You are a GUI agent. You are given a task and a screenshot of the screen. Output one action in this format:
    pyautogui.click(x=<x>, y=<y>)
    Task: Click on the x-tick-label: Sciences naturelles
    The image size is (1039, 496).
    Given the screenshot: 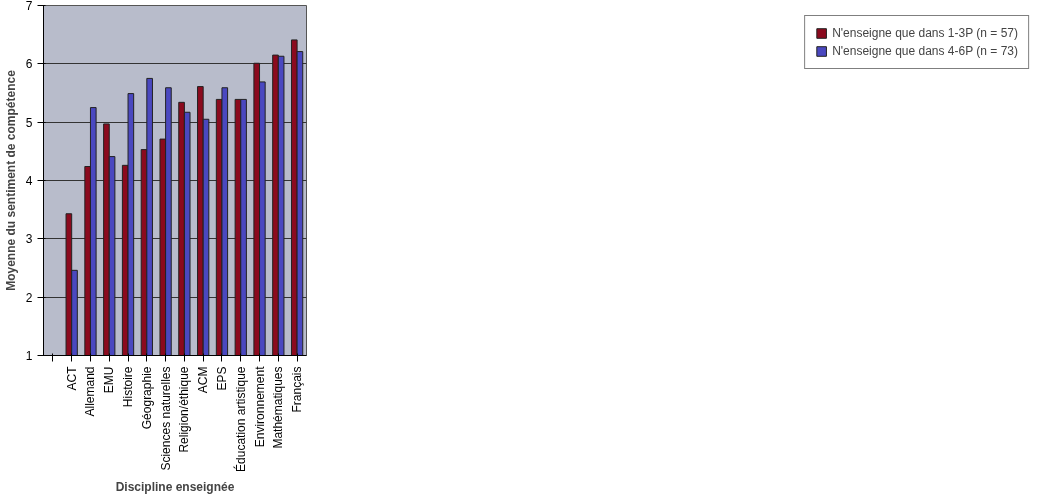 What is the action you would take?
    pyautogui.click(x=165, y=418)
    